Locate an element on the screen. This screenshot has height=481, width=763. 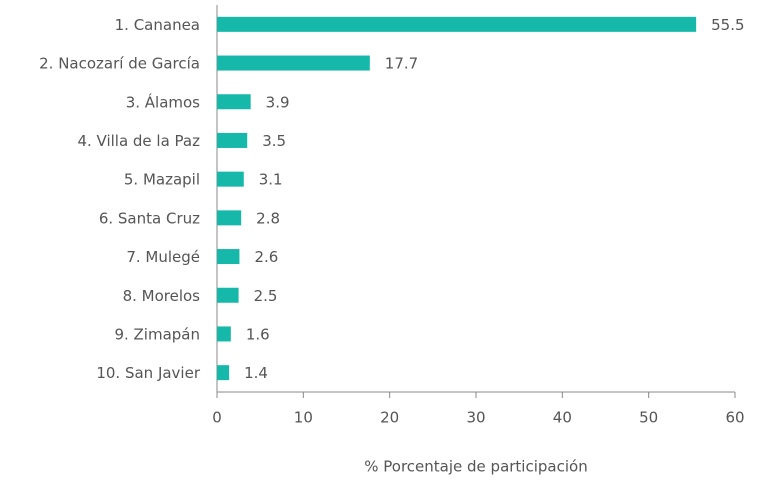
y-tick-label: 1. Cananea is located at coordinates (157, 25).